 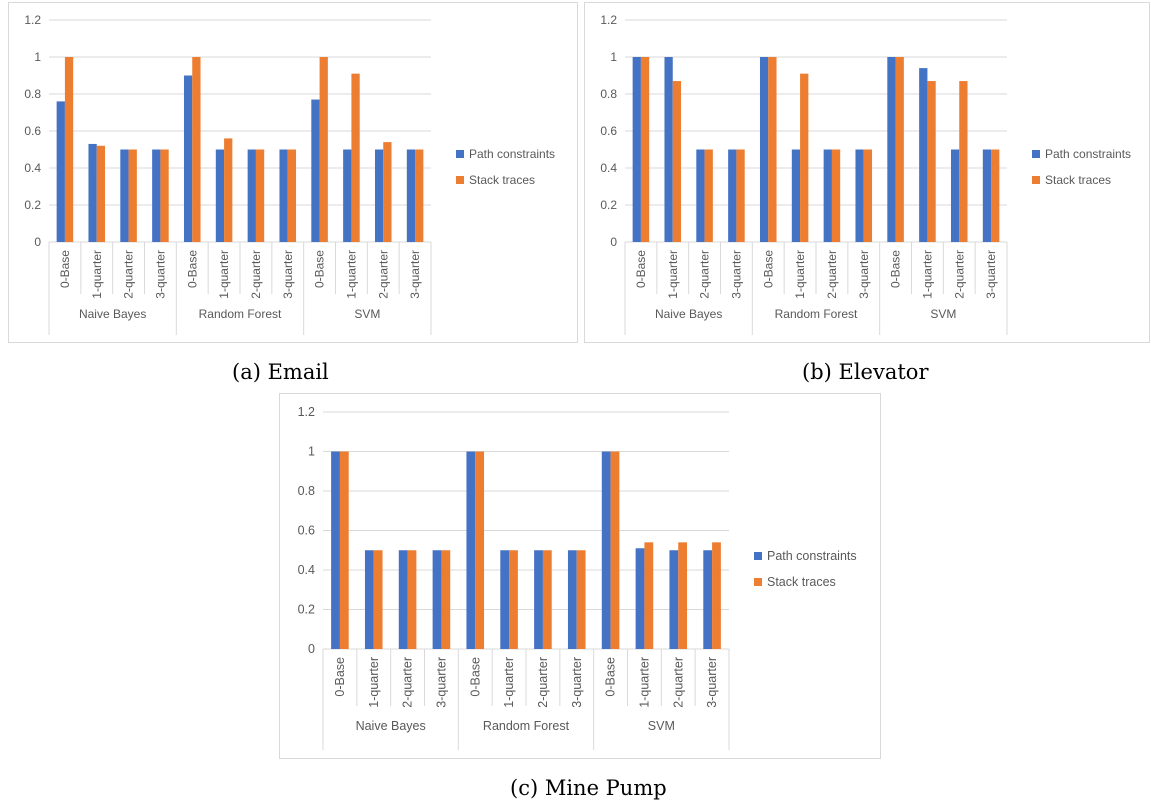 I want to click on caption-email: (a) Email, so click(x=280, y=372).